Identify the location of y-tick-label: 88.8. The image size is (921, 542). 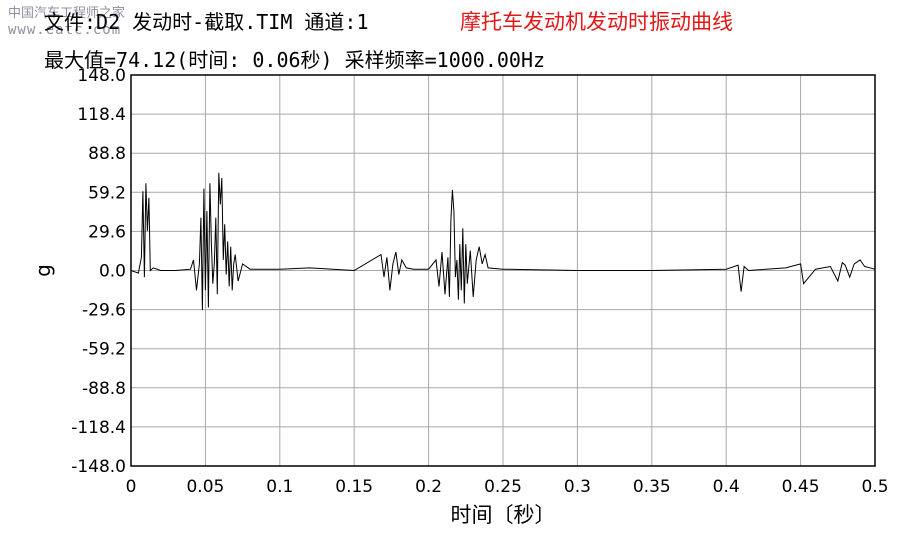
(107, 154).